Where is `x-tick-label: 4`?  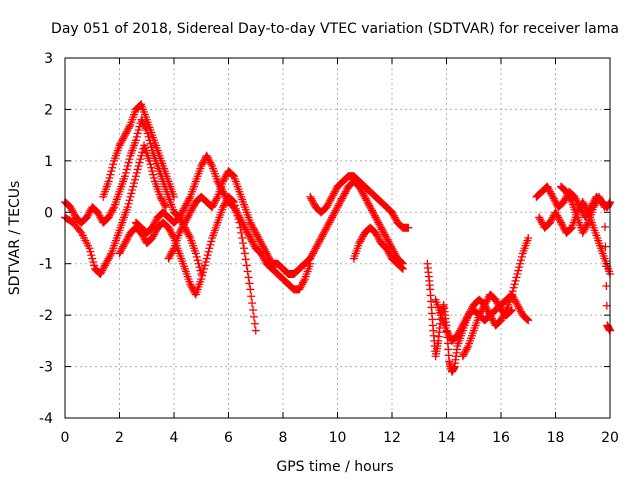
x-tick-label: 4 is located at coordinates (174, 438).